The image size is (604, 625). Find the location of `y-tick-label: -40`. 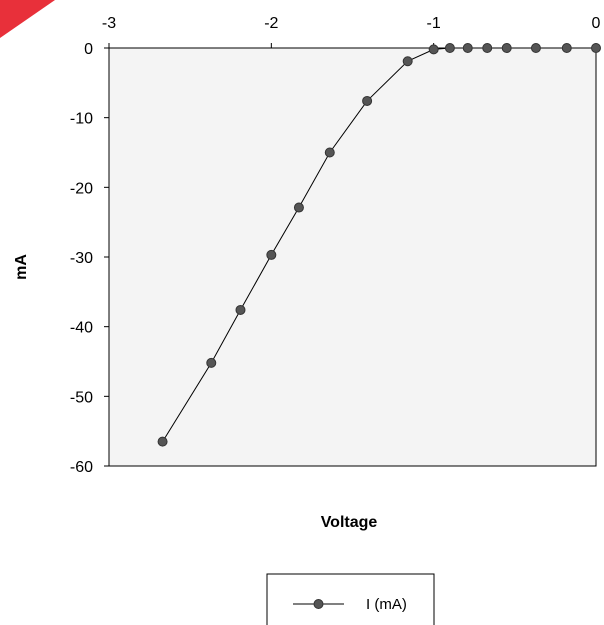

y-tick-label: -40 is located at coordinates (81, 328).